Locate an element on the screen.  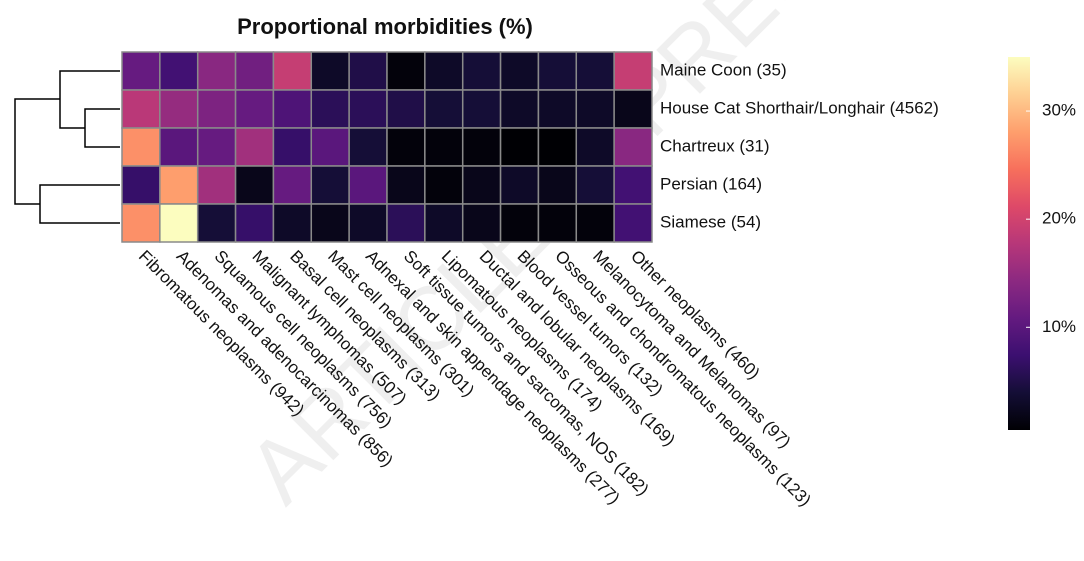
row-label: Siamese (54) is located at coordinates (710, 221).